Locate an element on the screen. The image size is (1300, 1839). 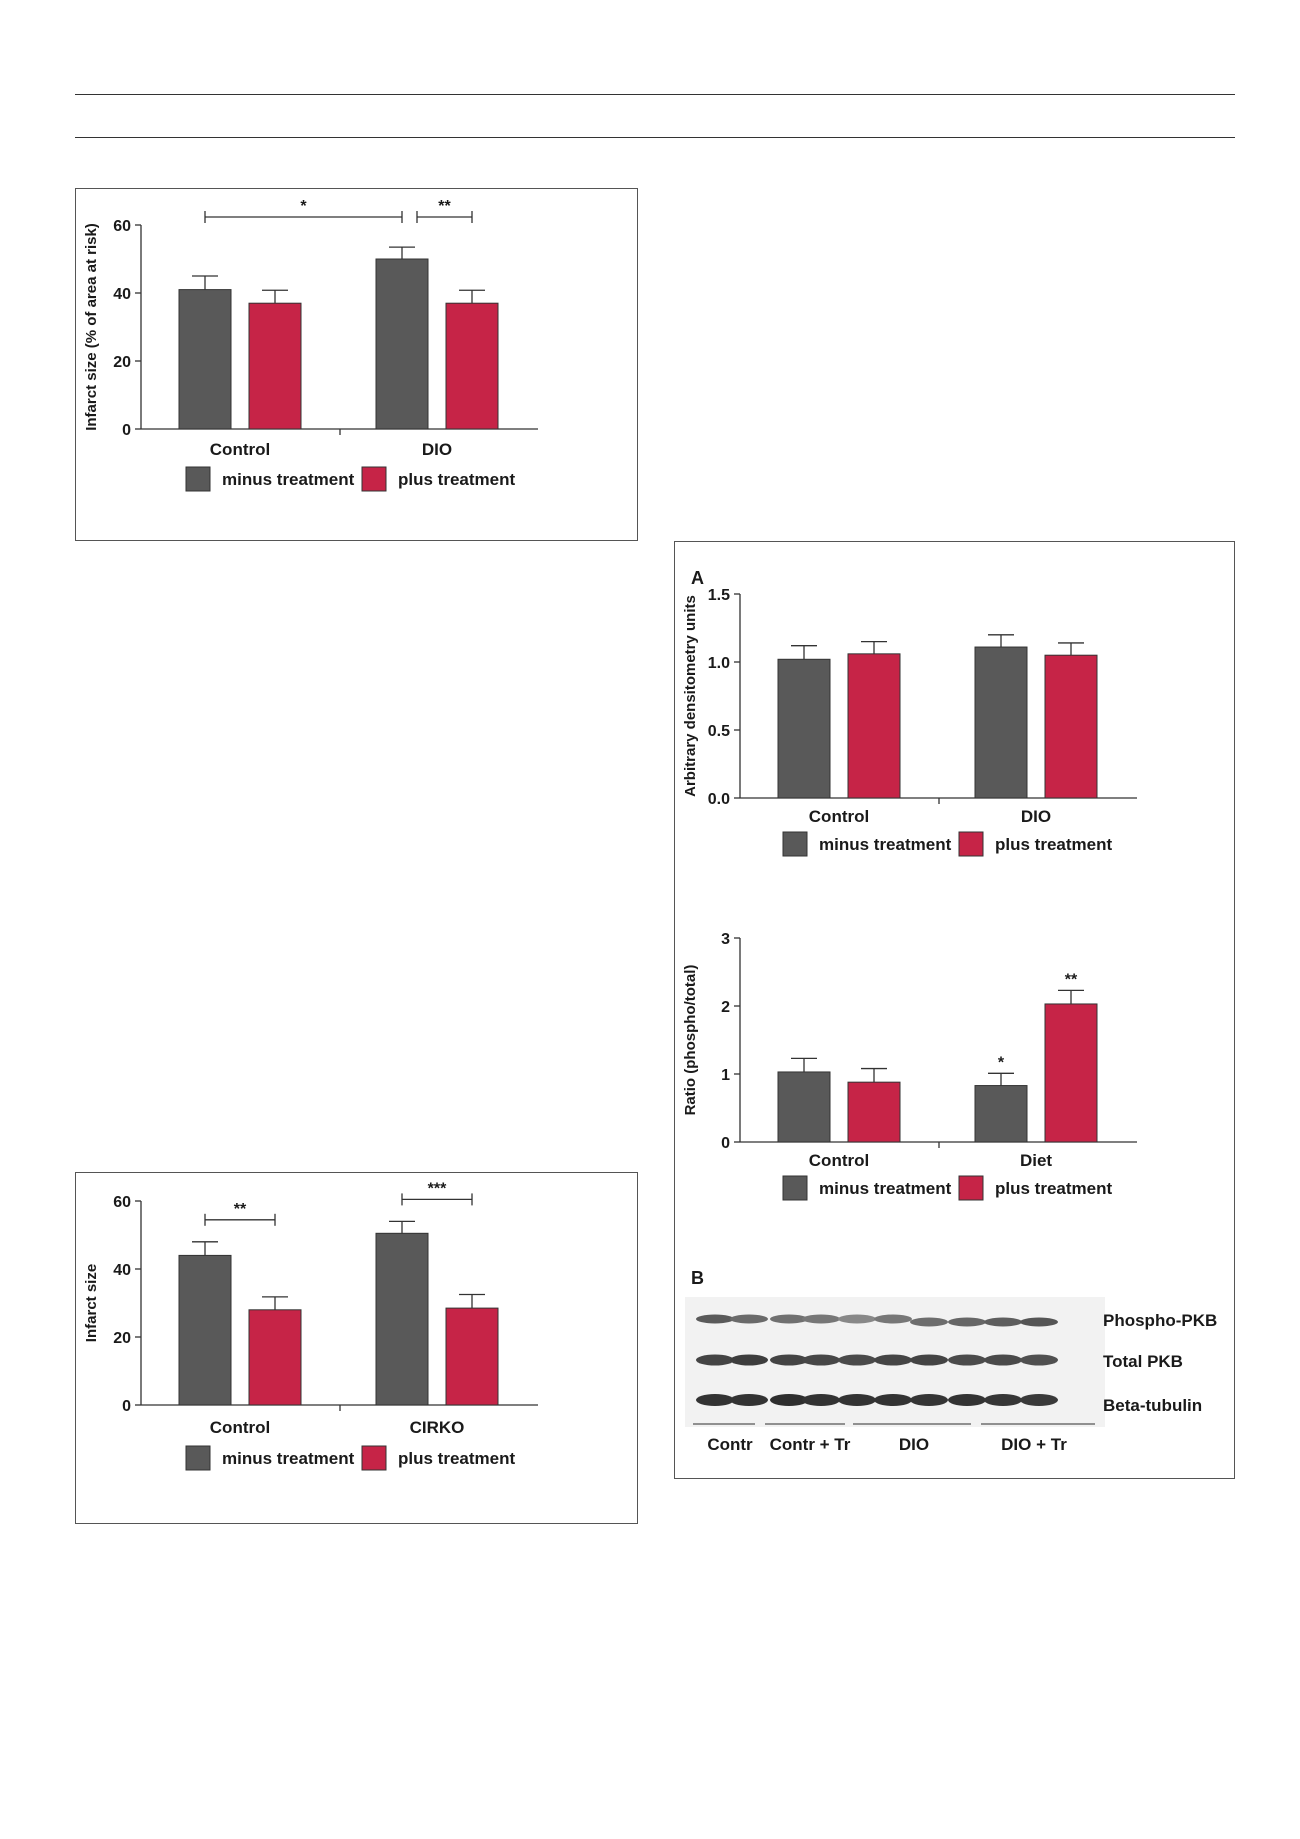
blot-group-label: DIO is located at coordinates (914, 1444).